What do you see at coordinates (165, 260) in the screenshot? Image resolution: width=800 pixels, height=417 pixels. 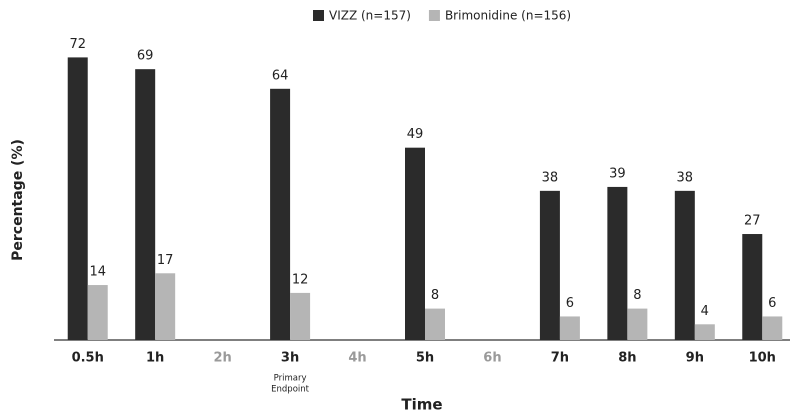 I see `value-label: 17` at bounding box center [165, 260].